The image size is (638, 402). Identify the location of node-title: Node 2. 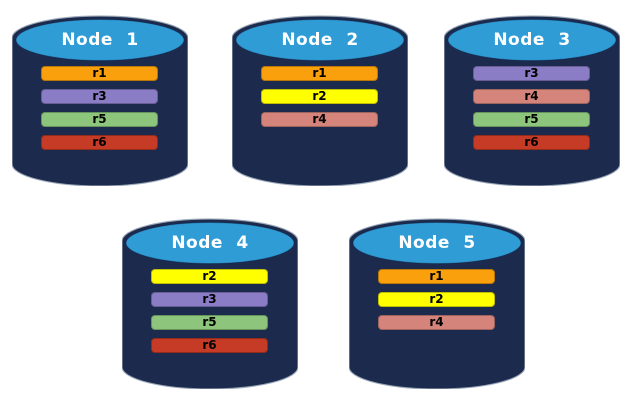
(320, 40).